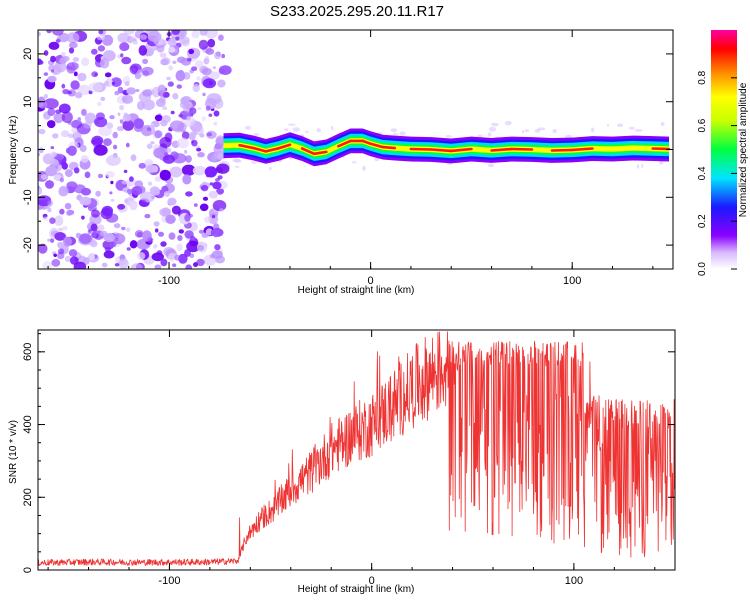 This screenshot has height=600, width=750. I want to click on y-tick-label: 200, so click(28, 497).